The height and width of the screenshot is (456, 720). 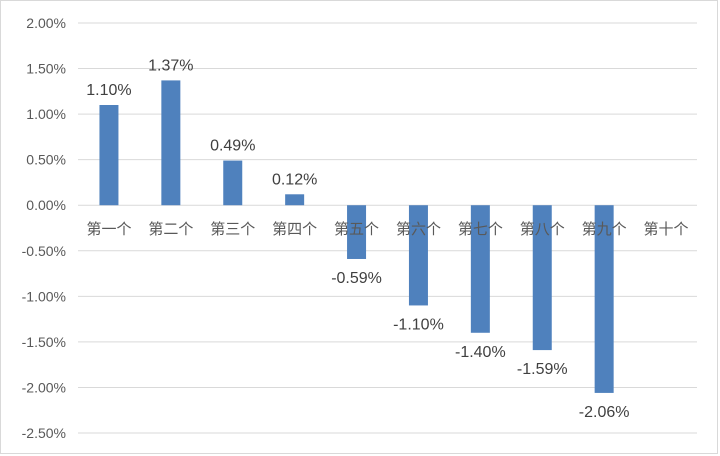 I want to click on y-tick-label: 0.00%, so click(x=46, y=205).